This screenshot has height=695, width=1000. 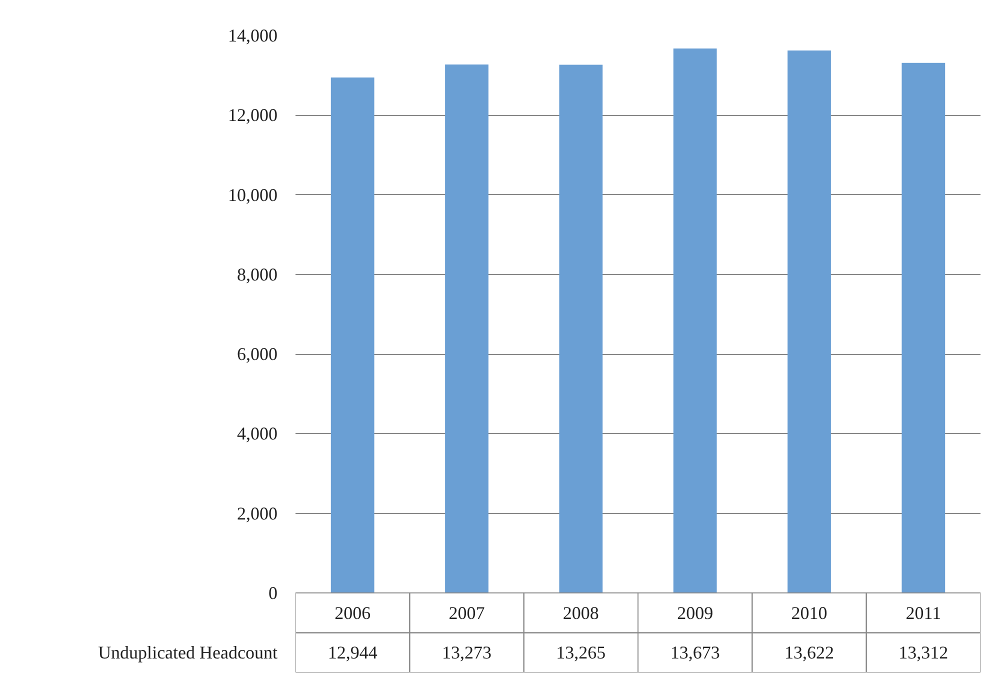 What do you see at coordinates (353, 652) in the screenshot?
I see `data-label: 12,944` at bounding box center [353, 652].